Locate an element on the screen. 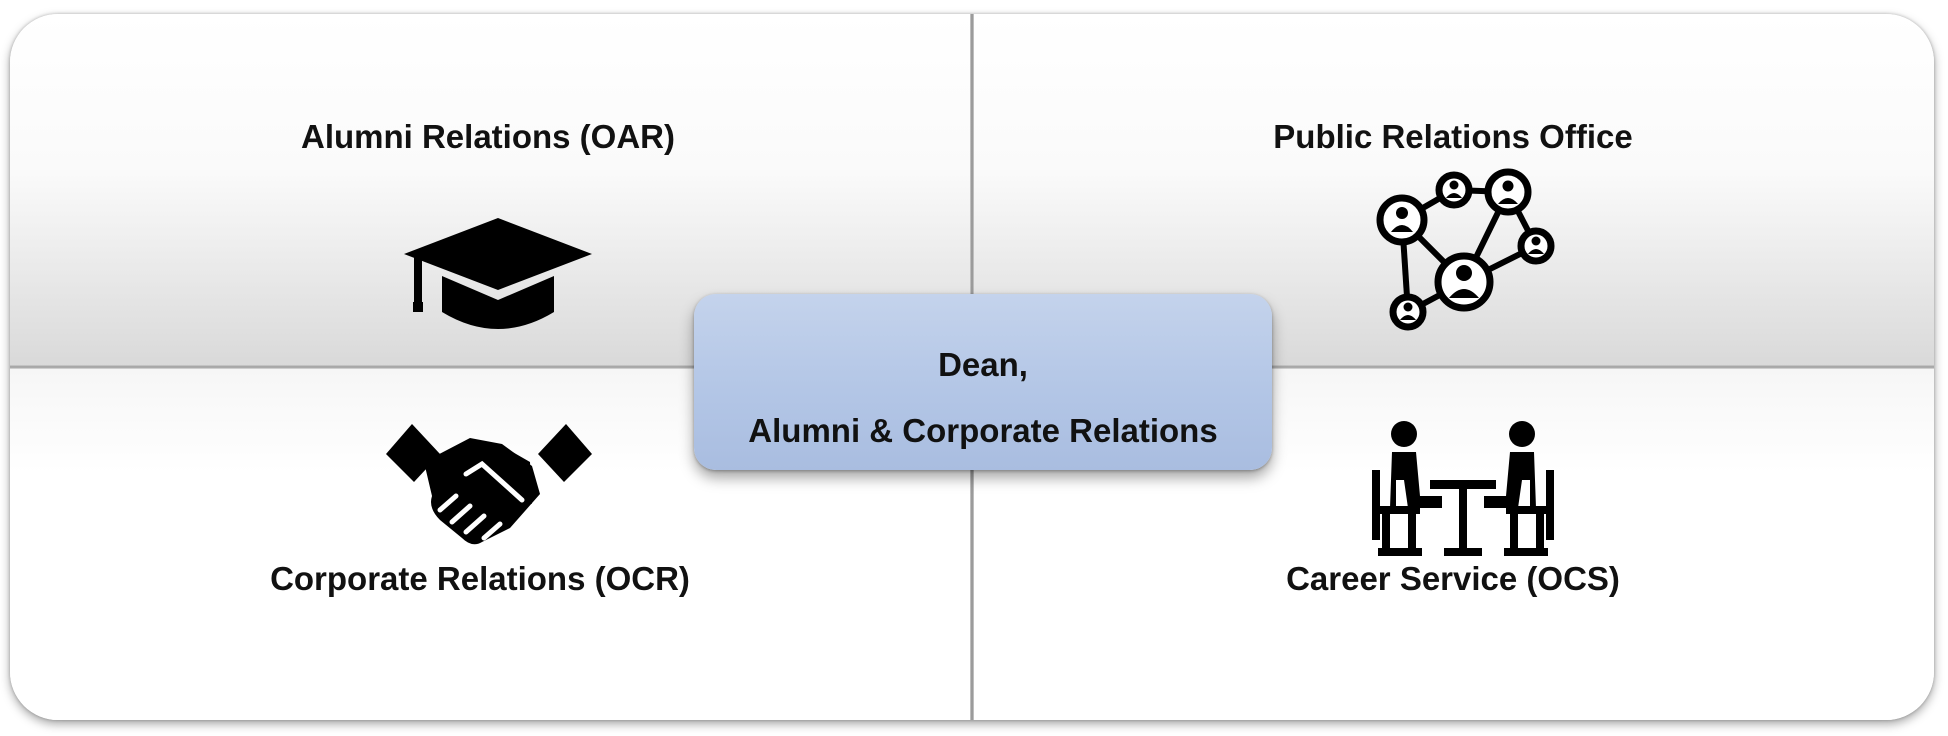  handshake-icon is located at coordinates (489, 484).